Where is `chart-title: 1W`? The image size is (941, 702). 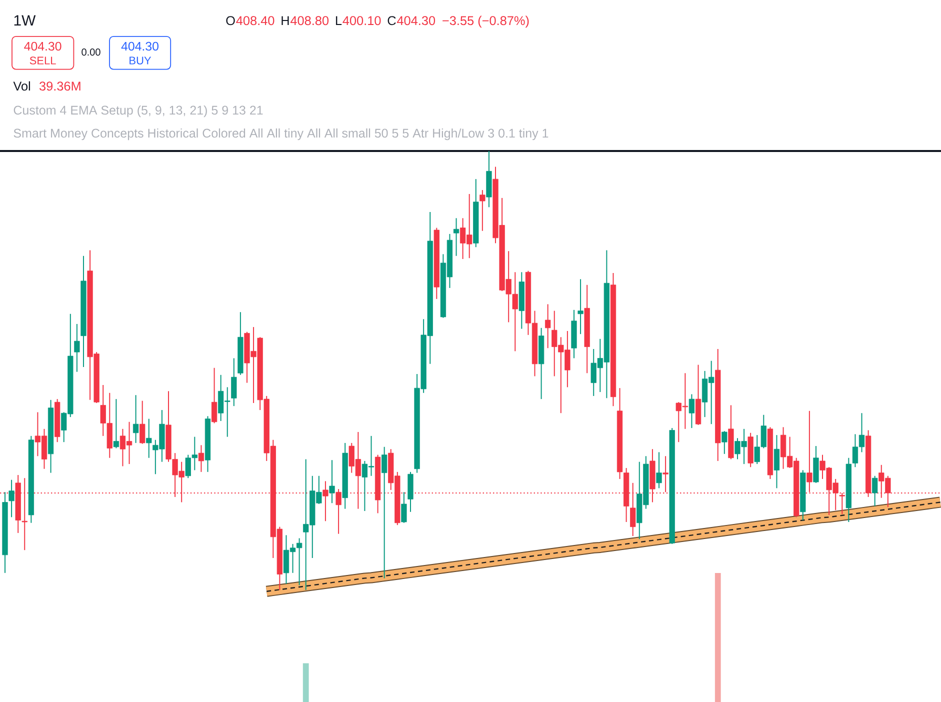
chart-title: 1W is located at coordinates (25, 20).